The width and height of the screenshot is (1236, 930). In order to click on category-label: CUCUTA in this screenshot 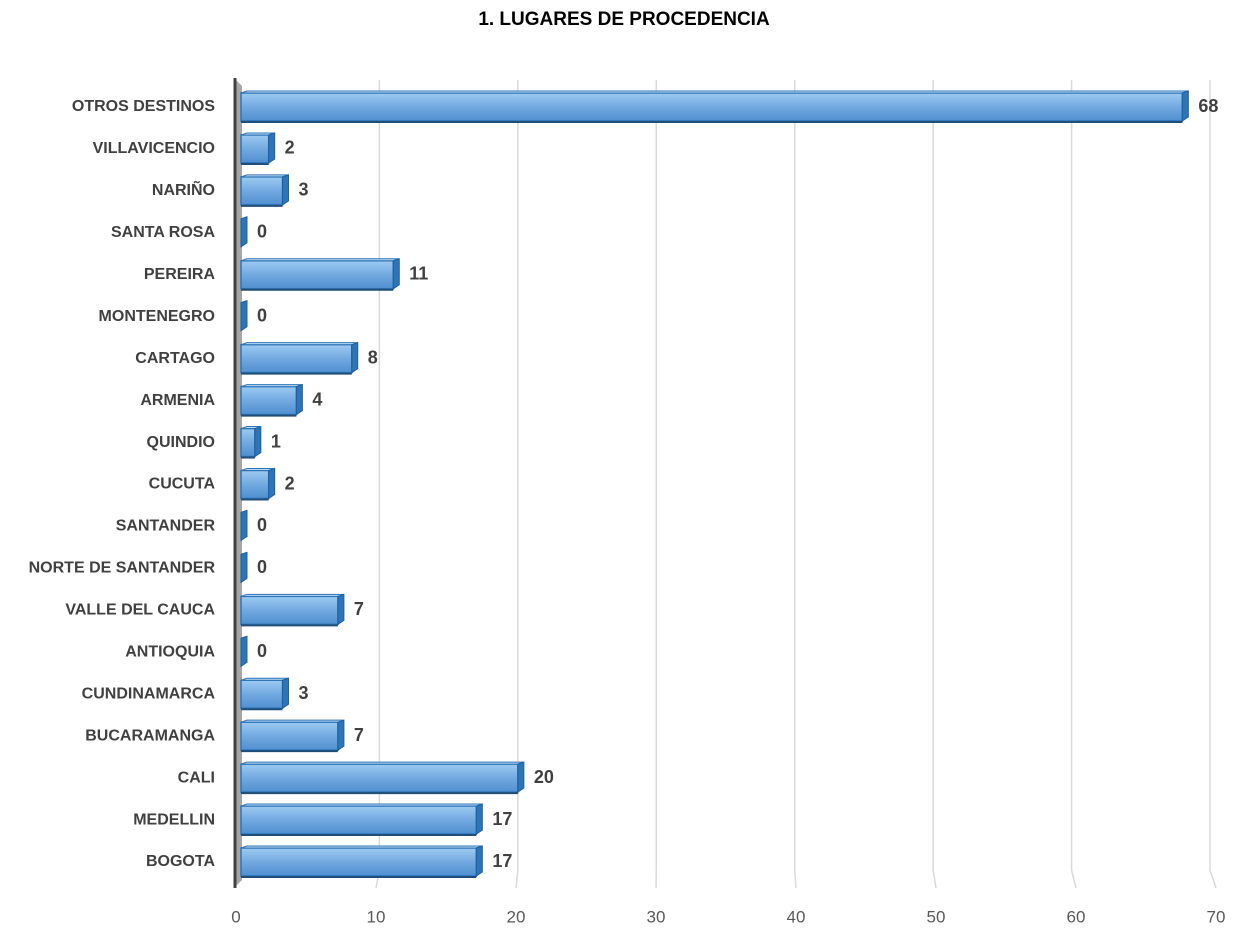, I will do `click(182, 484)`.